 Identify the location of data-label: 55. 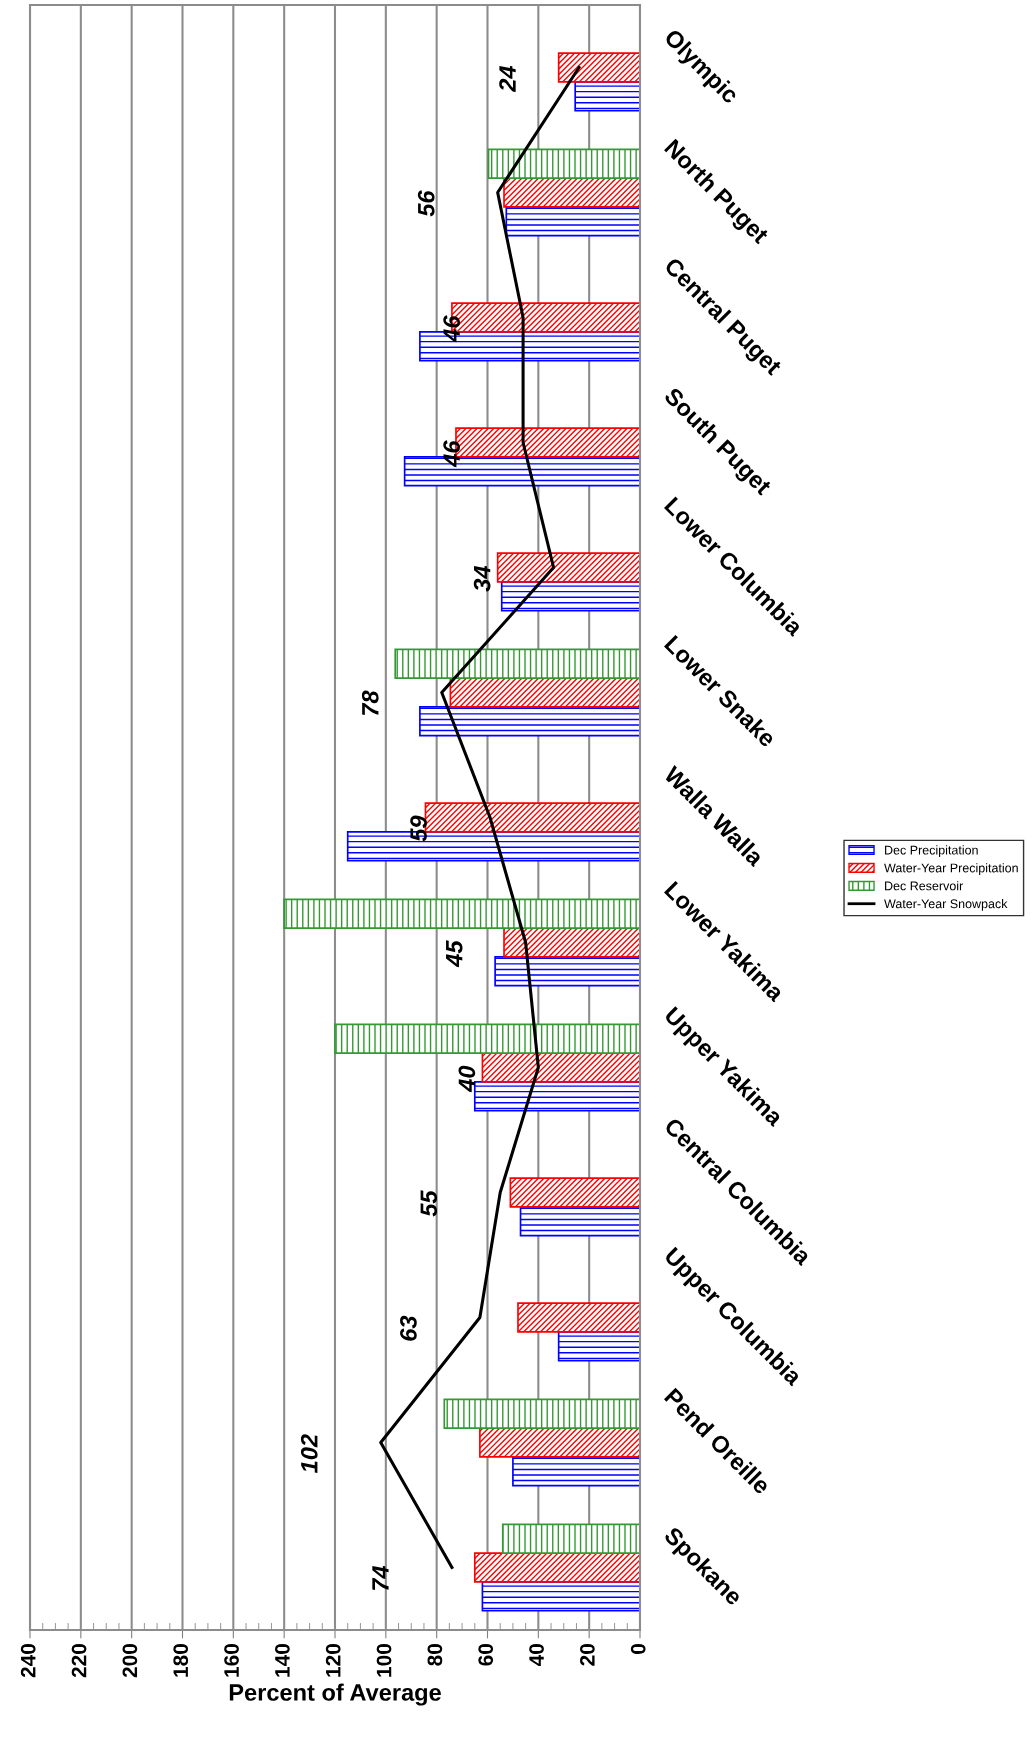
(429, 1203).